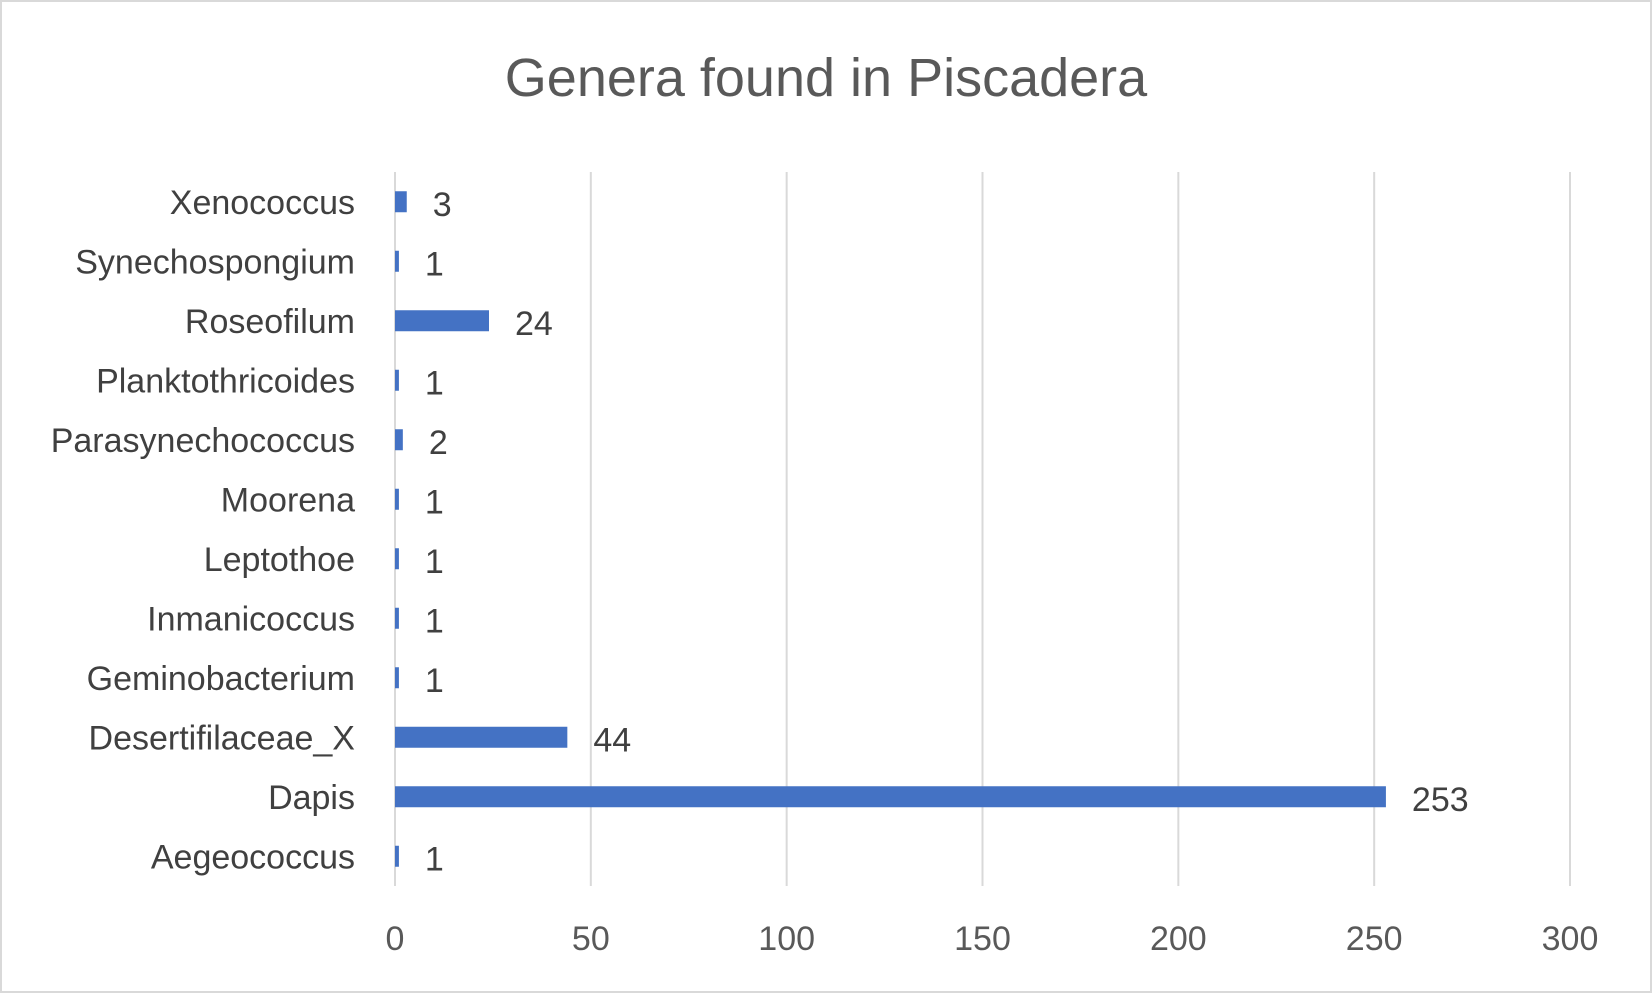 The image size is (1652, 993). Describe the element at coordinates (215, 262) in the screenshot. I see `category-label: Synechospongium` at that location.